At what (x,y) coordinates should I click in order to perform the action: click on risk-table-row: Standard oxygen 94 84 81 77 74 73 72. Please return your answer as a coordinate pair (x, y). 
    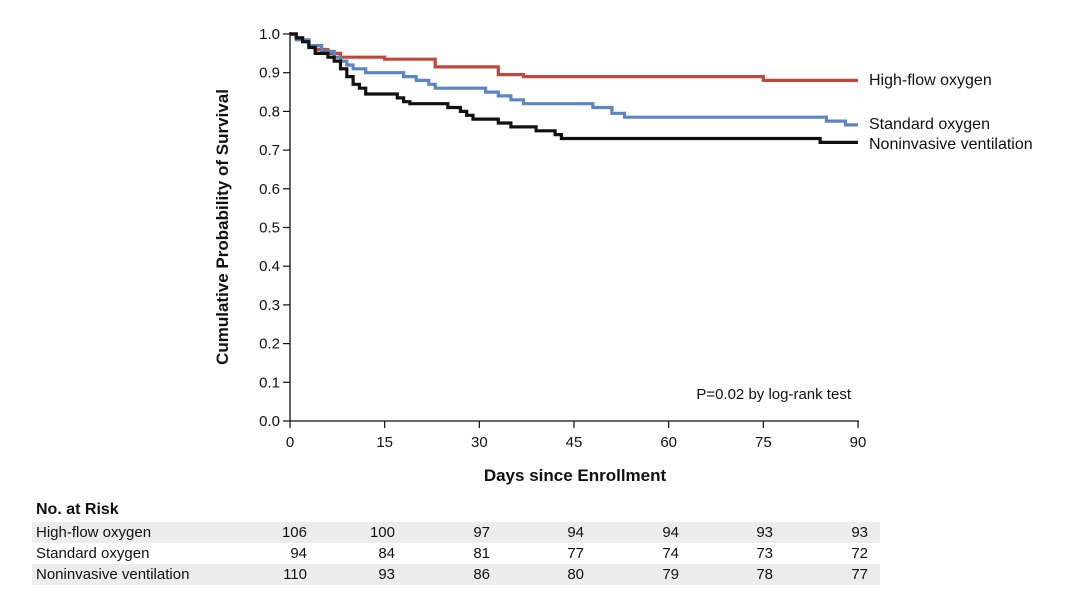
    Looking at the image, I should click on (456, 553).